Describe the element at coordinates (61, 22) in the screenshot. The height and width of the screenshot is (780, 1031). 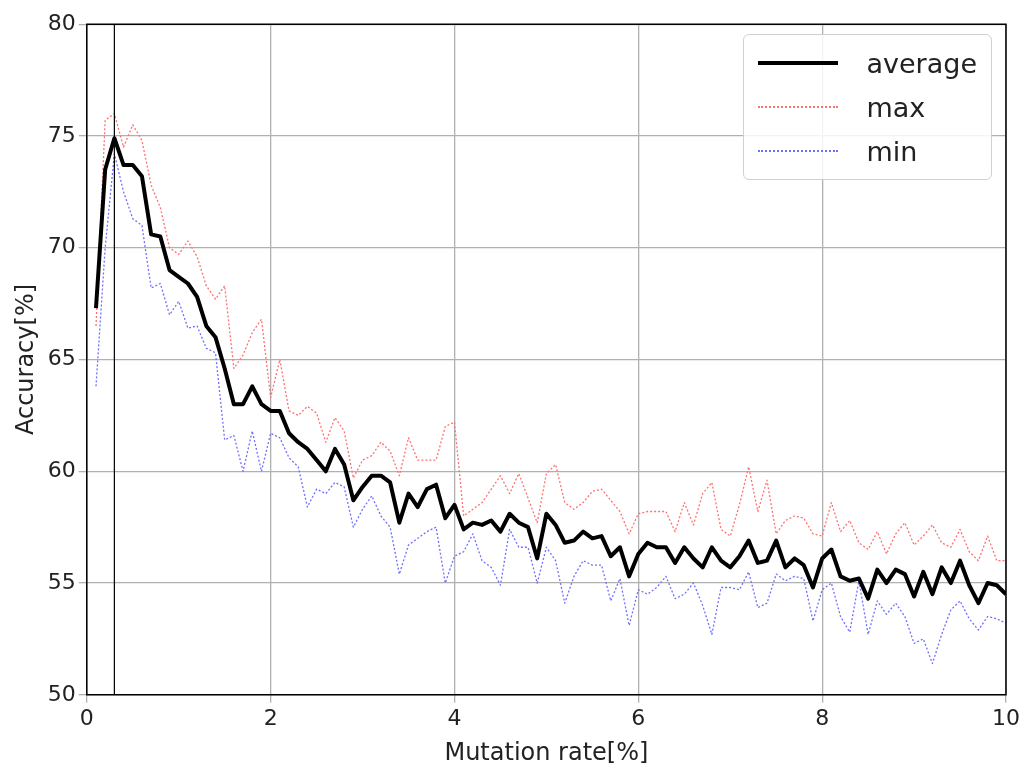
I see `y-tick-label: 80` at that location.